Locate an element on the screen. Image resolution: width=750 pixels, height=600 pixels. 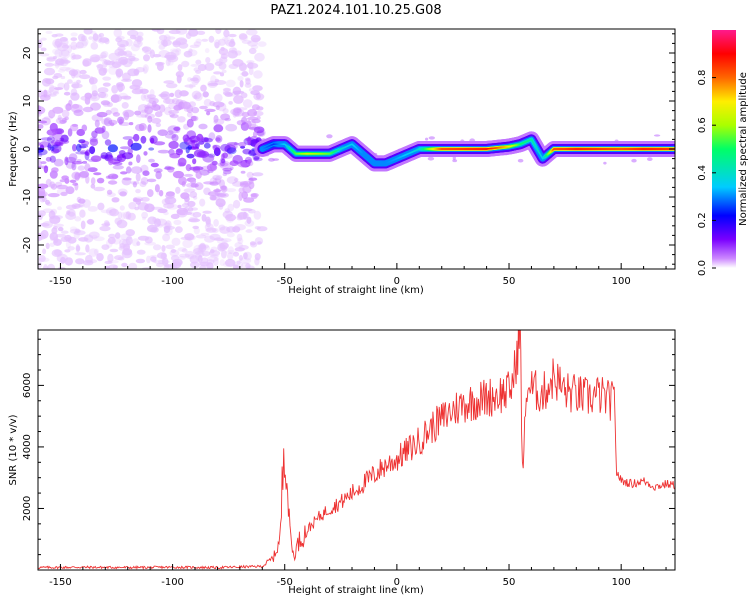
colorbar-tick-label: 0.2 is located at coordinates (702, 220).